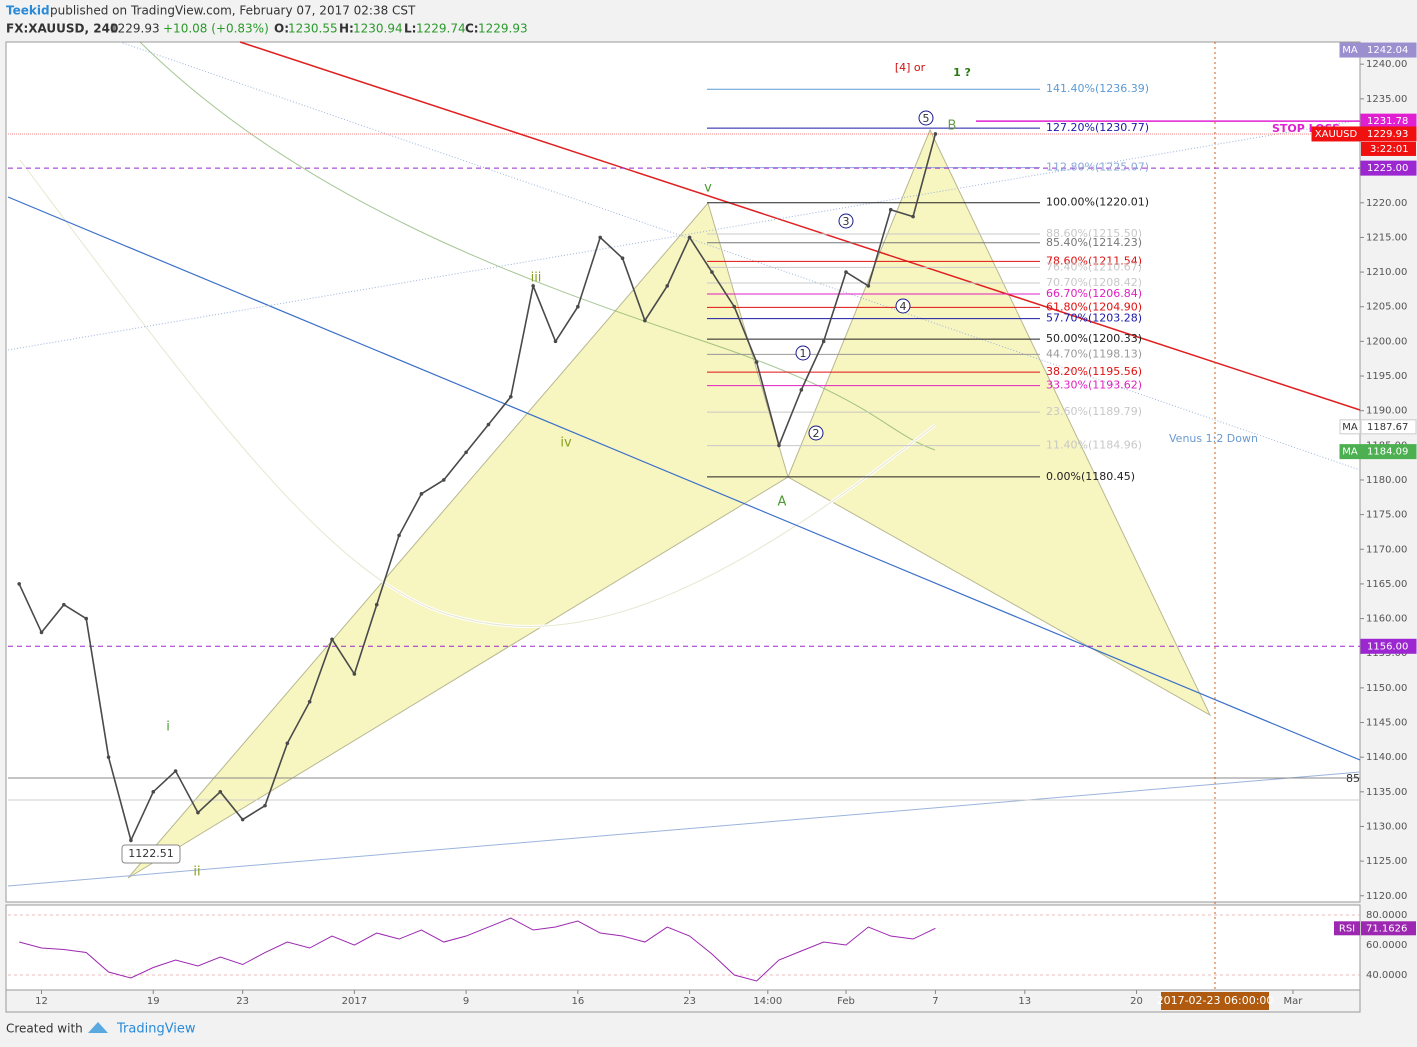 The width and height of the screenshot is (1417, 1047). Describe the element at coordinates (1094, 306) in the screenshot. I see `fib-label: 61.80%(1204.90)` at that location.